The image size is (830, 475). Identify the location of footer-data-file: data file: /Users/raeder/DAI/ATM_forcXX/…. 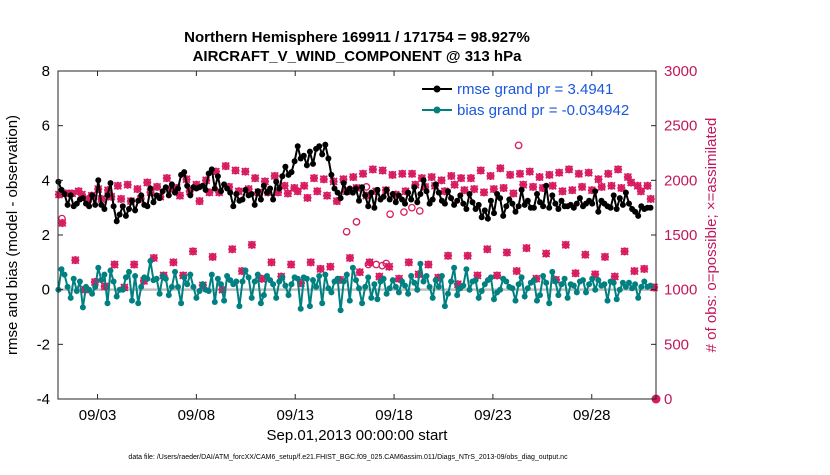
(348, 457).